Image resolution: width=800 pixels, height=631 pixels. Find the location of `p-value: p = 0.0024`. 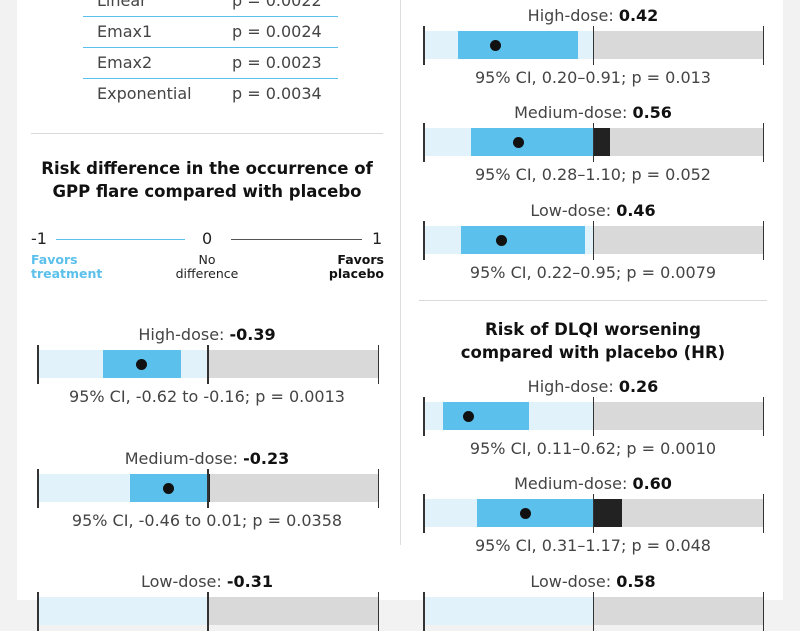

p-value: p = 0.0024 is located at coordinates (277, 31).